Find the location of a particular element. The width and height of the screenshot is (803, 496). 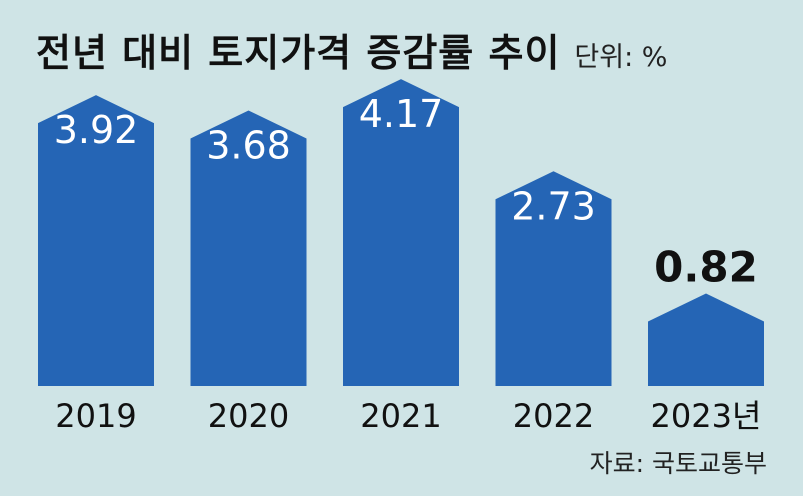

value-label-2021: 4.17 is located at coordinates (401, 114).